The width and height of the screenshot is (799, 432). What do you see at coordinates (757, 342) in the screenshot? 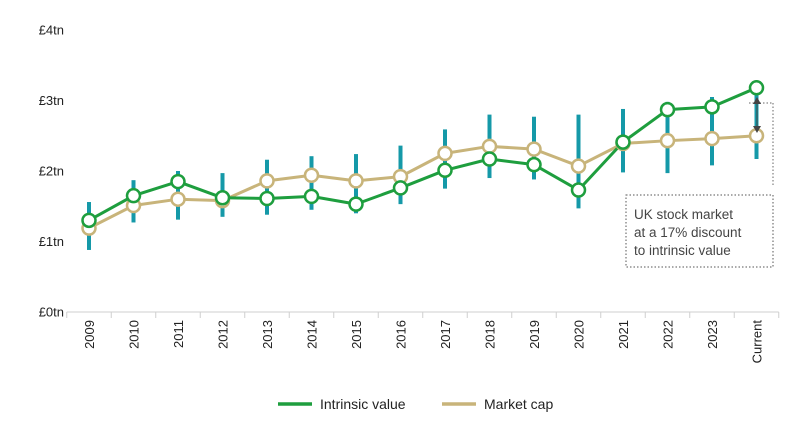
I see `x-tick-label: Current` at bounding box center [757, 342].